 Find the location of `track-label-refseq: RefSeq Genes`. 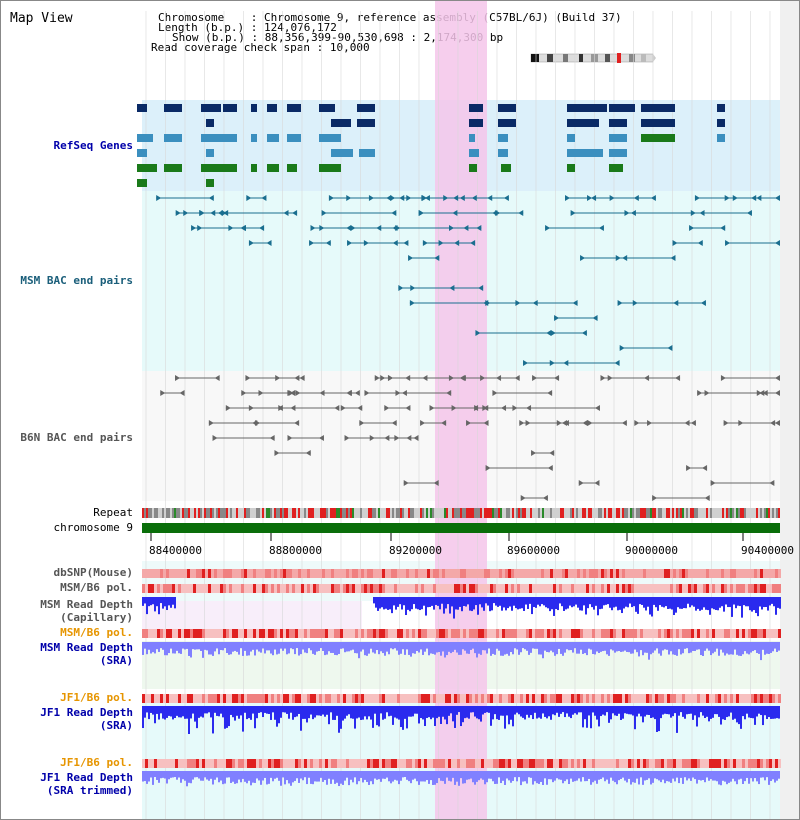

track-label-refseq: RefSeq Genes is located at coordinates (93, 145).